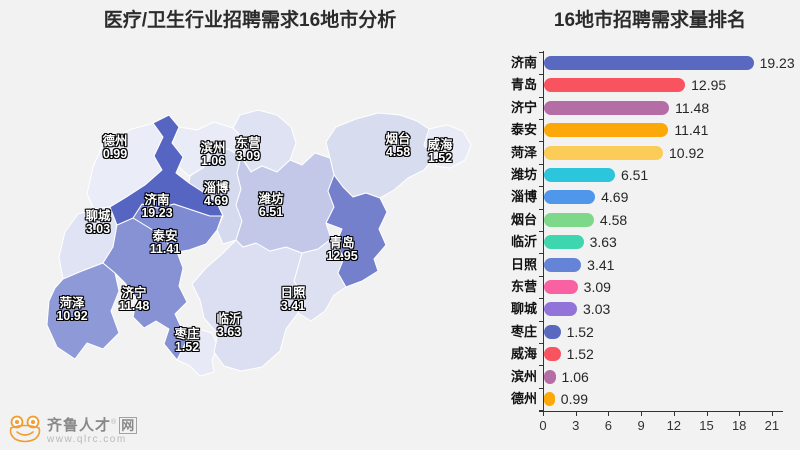 The width and height of the screenshot is (800, 450). I want to click on map-label-滨州: 滨州 1.06, so click(212, 155).